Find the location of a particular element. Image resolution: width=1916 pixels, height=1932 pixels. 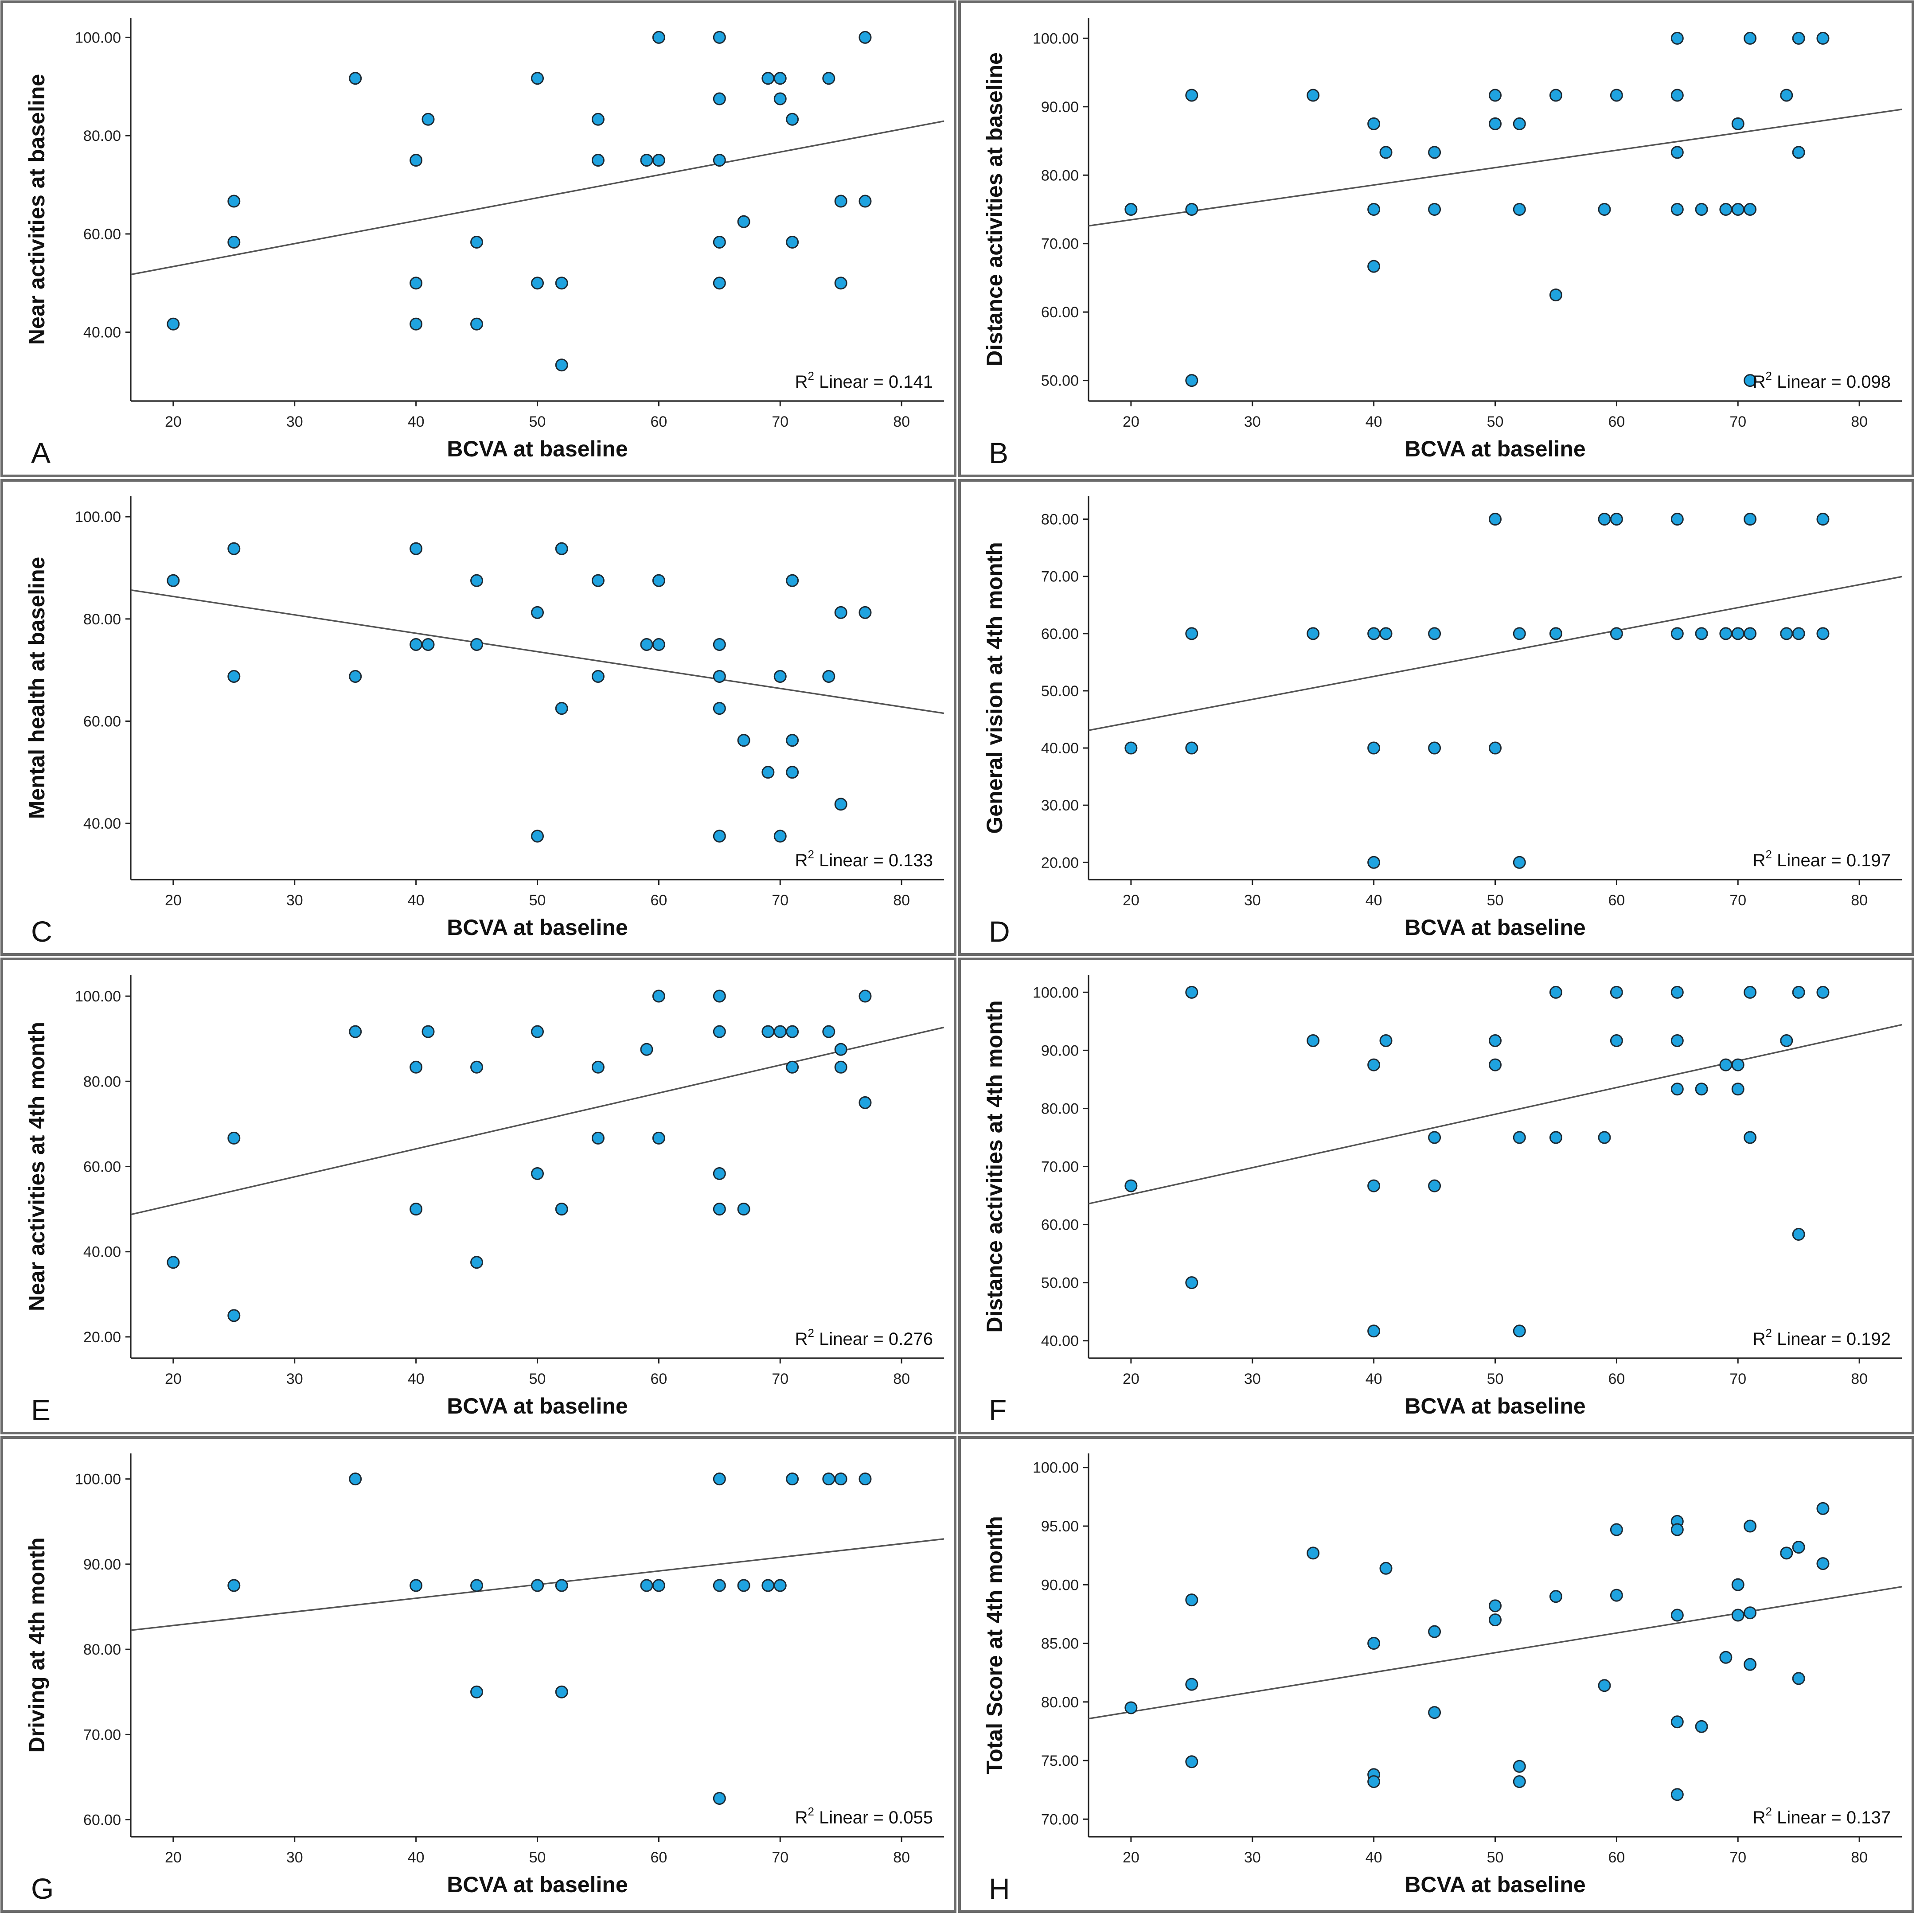

panel-f-frame is located at coordinates (1436, 1196).